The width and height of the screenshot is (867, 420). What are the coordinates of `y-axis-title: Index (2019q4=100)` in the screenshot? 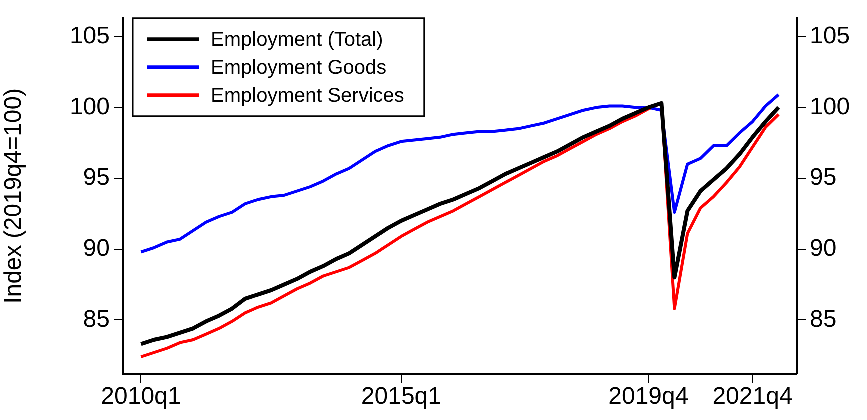 It's located at (14, 196).